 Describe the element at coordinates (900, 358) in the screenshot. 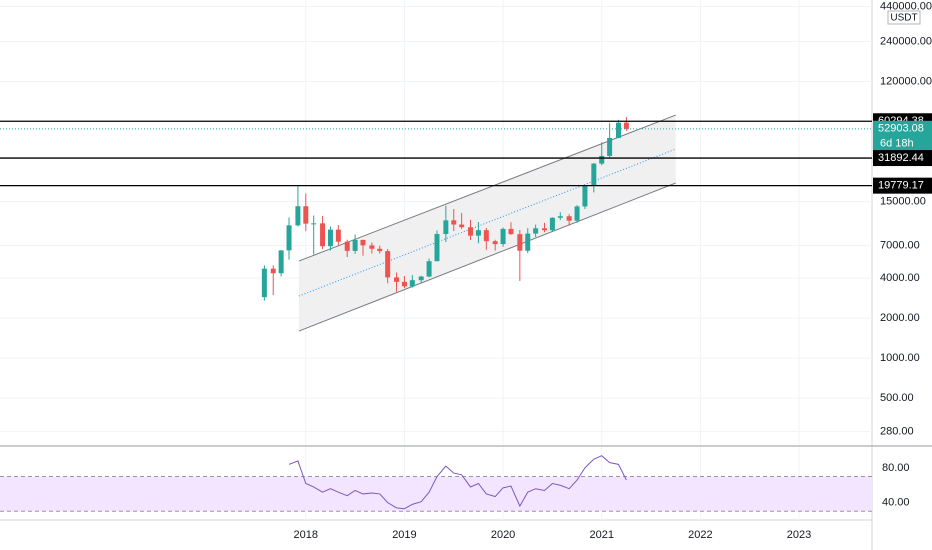

I see `y-tick-label: 1000.00` at that location.